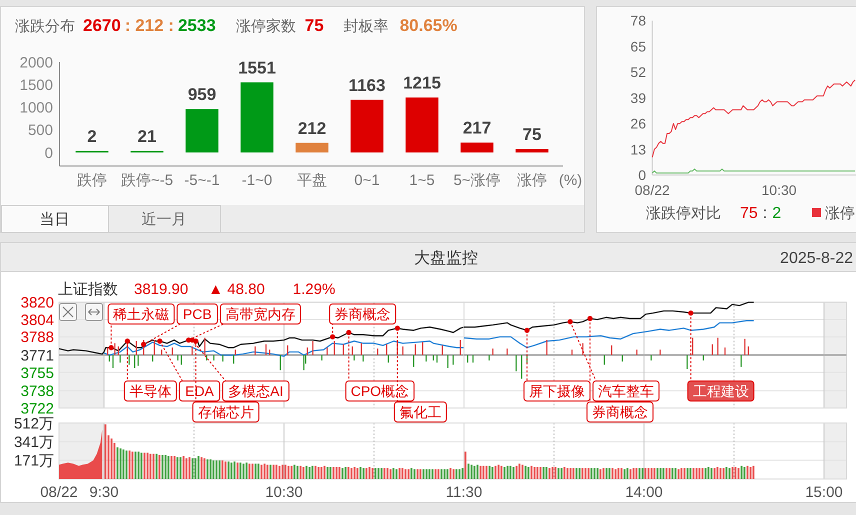 This screenshot has height=515, width=856. Describe the element at coordinates (37, 356) in the screenshot. I see `y-tick-label: 3771` at that location.